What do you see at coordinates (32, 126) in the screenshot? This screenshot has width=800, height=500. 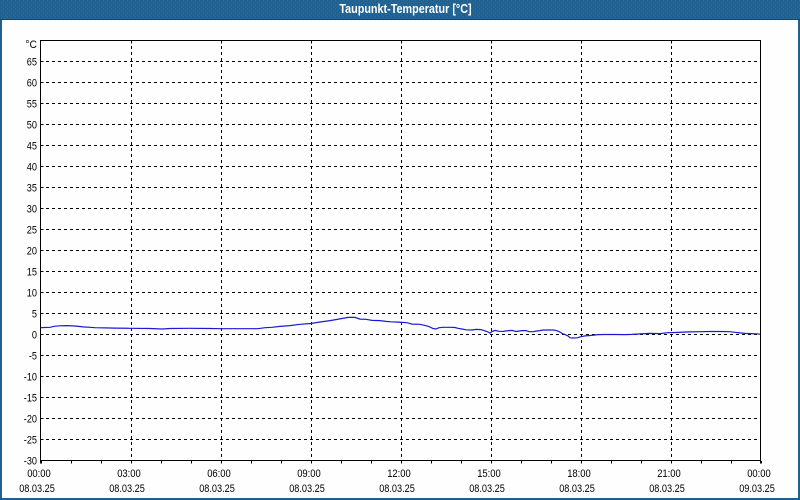 I see `svg-text: 50` at bounding box center [32, 126].